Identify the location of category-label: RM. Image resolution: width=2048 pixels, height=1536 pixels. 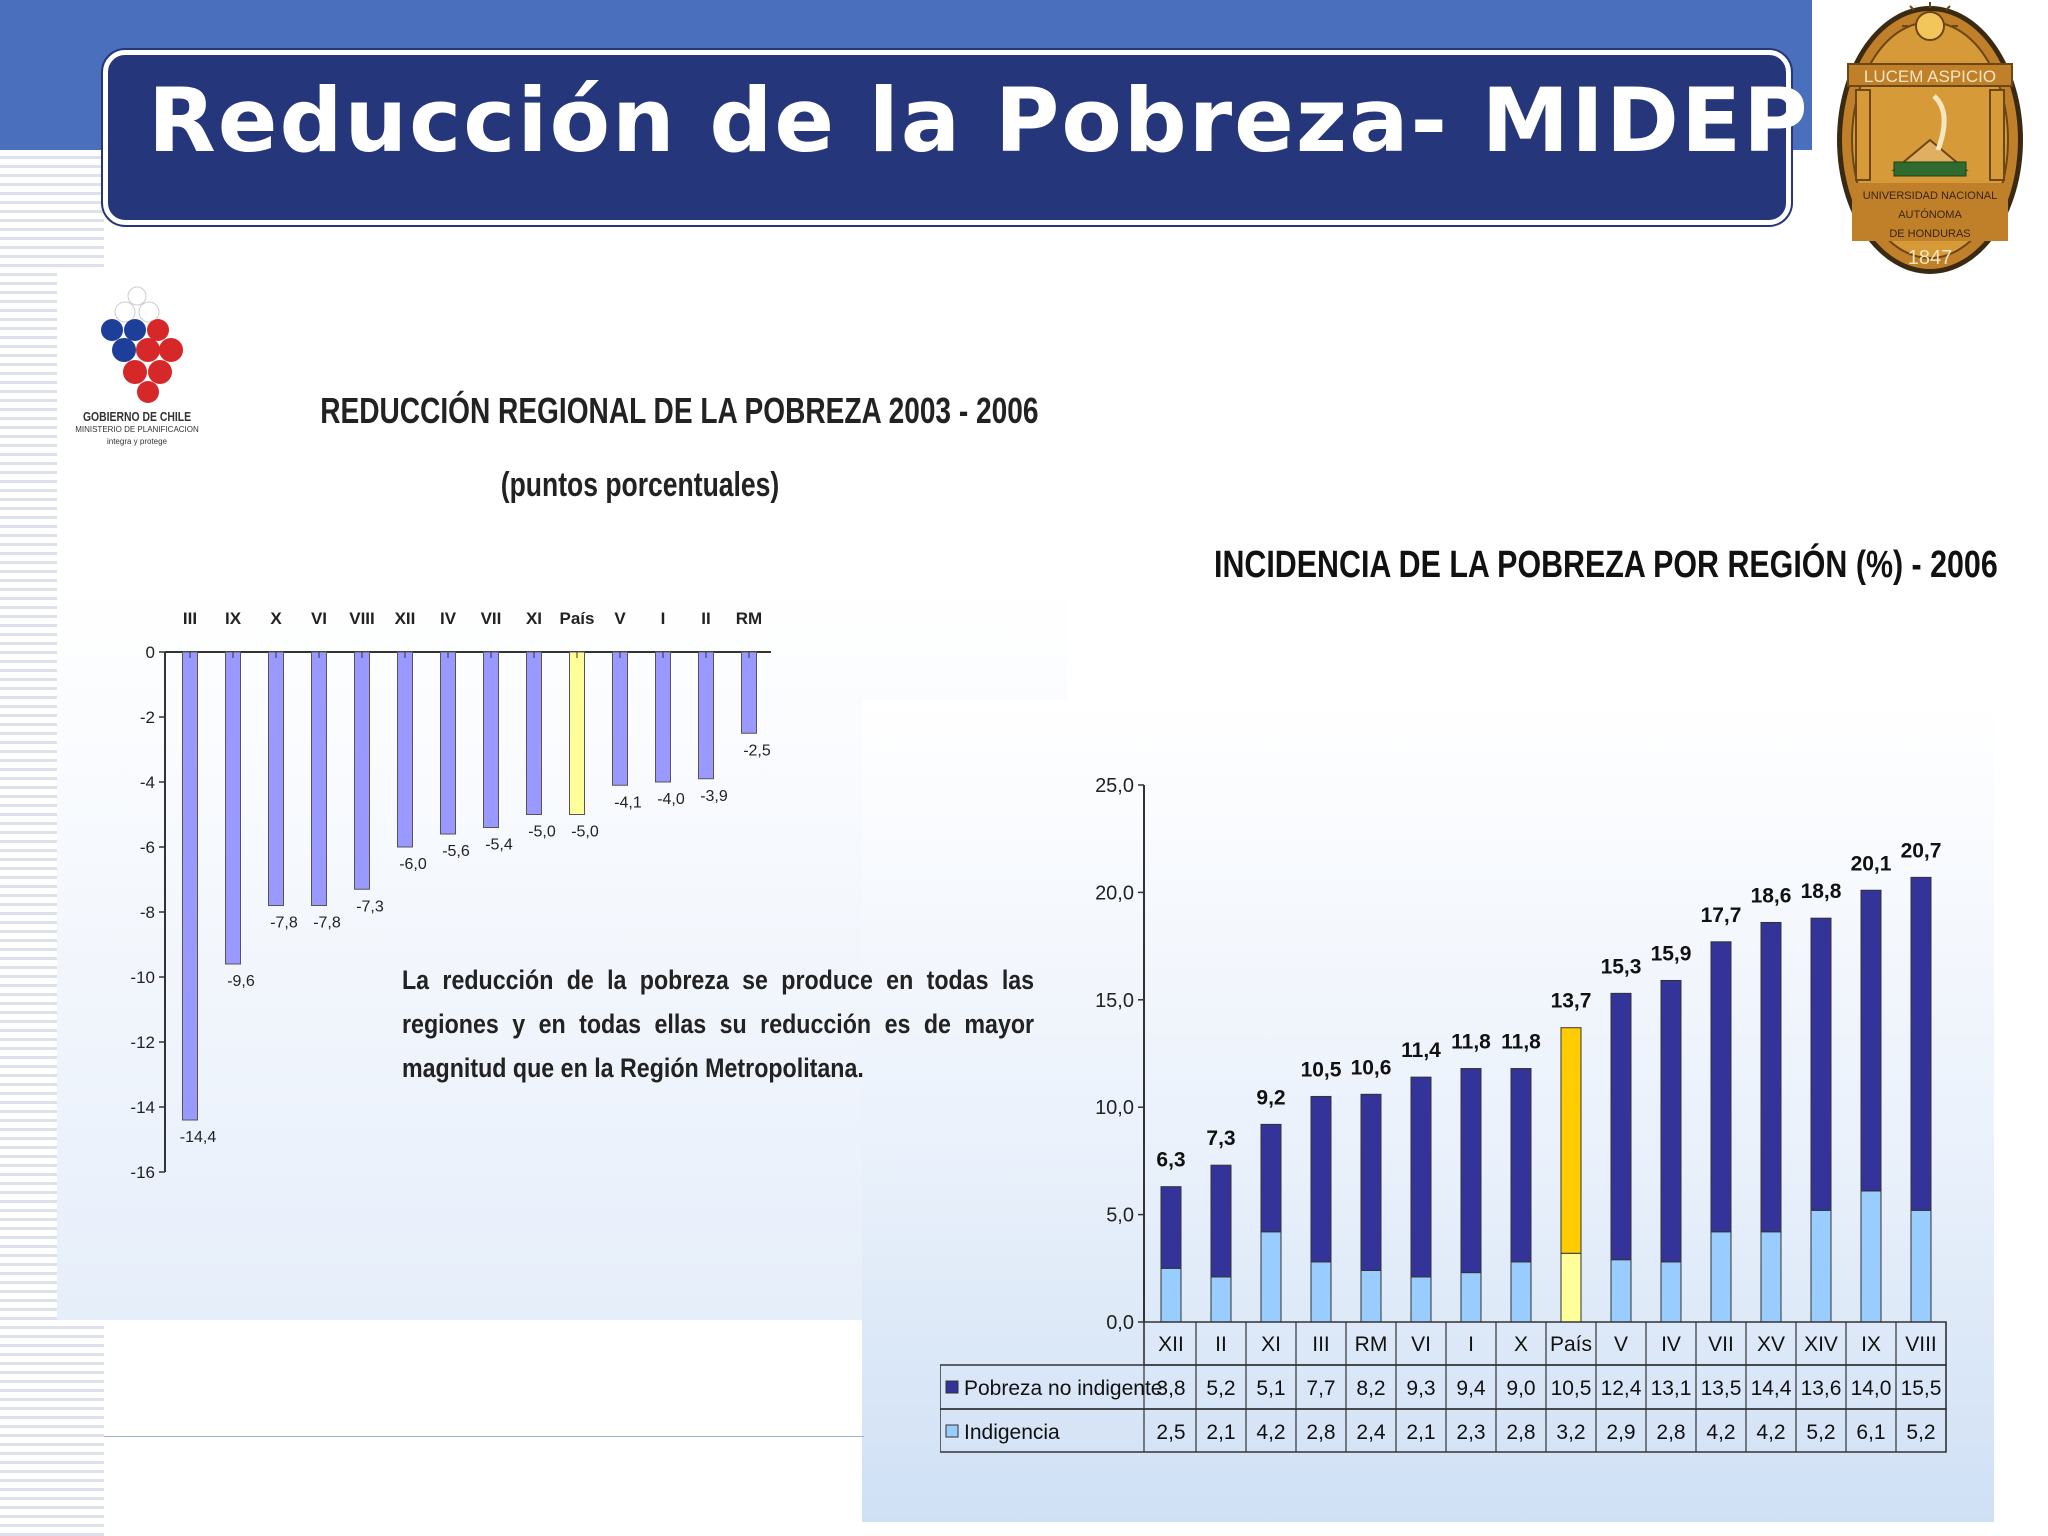
(749, 618).